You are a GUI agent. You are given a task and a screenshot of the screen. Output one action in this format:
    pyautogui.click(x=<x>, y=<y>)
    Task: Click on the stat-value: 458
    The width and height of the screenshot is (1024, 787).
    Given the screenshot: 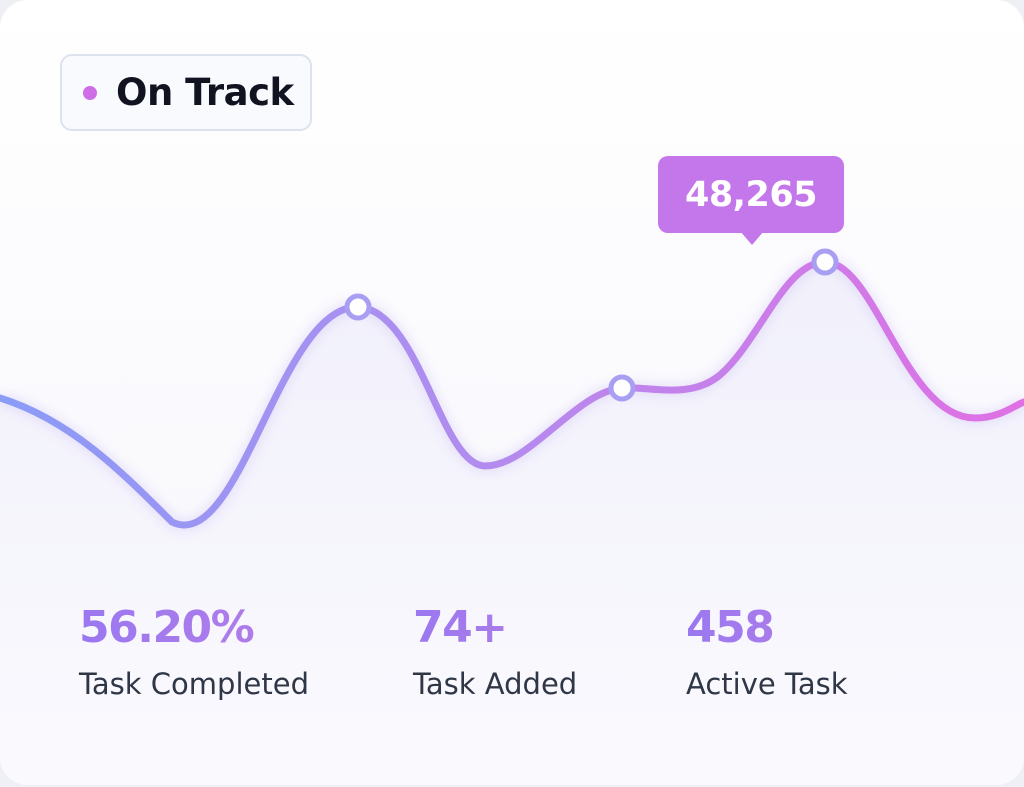 What is the action you would take?
    pyautogui.click(x=767, y=628)
    